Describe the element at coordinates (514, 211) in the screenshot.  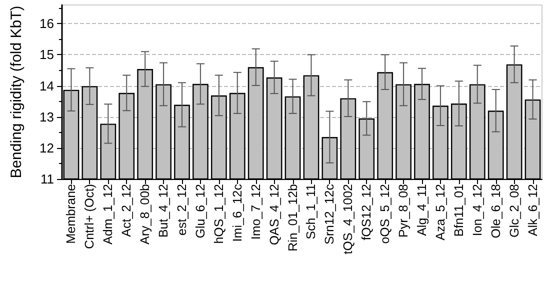
I see `x-tick-label: Glc_2_08` at that location.